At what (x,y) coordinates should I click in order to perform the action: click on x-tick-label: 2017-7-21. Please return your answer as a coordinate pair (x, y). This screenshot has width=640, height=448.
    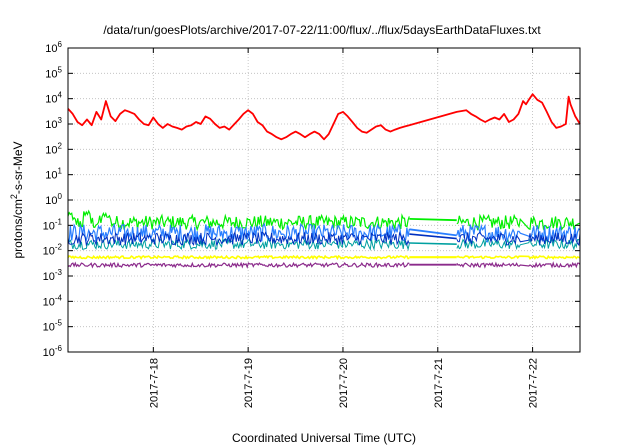
    Looking at the image, I should click on (439, 383).